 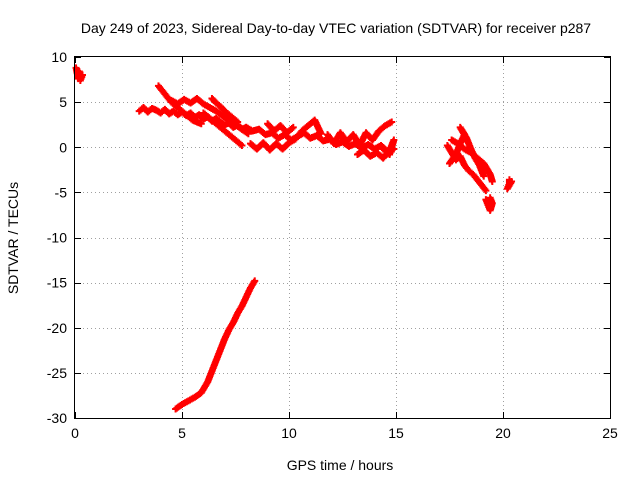 I want to click on x-tick-label: 5, so click(x=182, y=433).